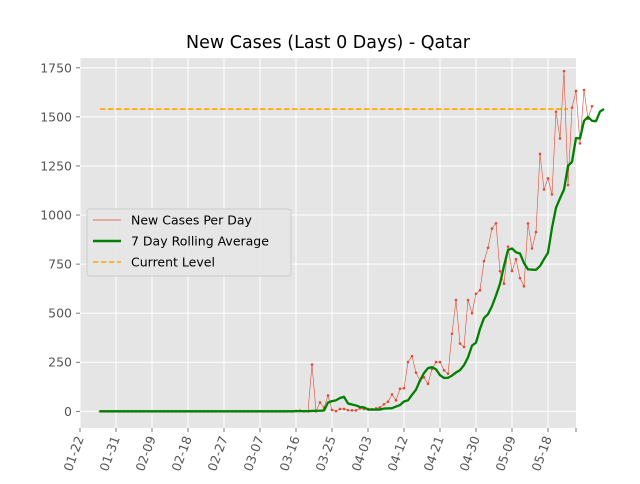 The height and width of the screenshot is (484, 640). I want to click on chart-title: New Cases (Last 0 Days) - Qatar, so click(328, 43).